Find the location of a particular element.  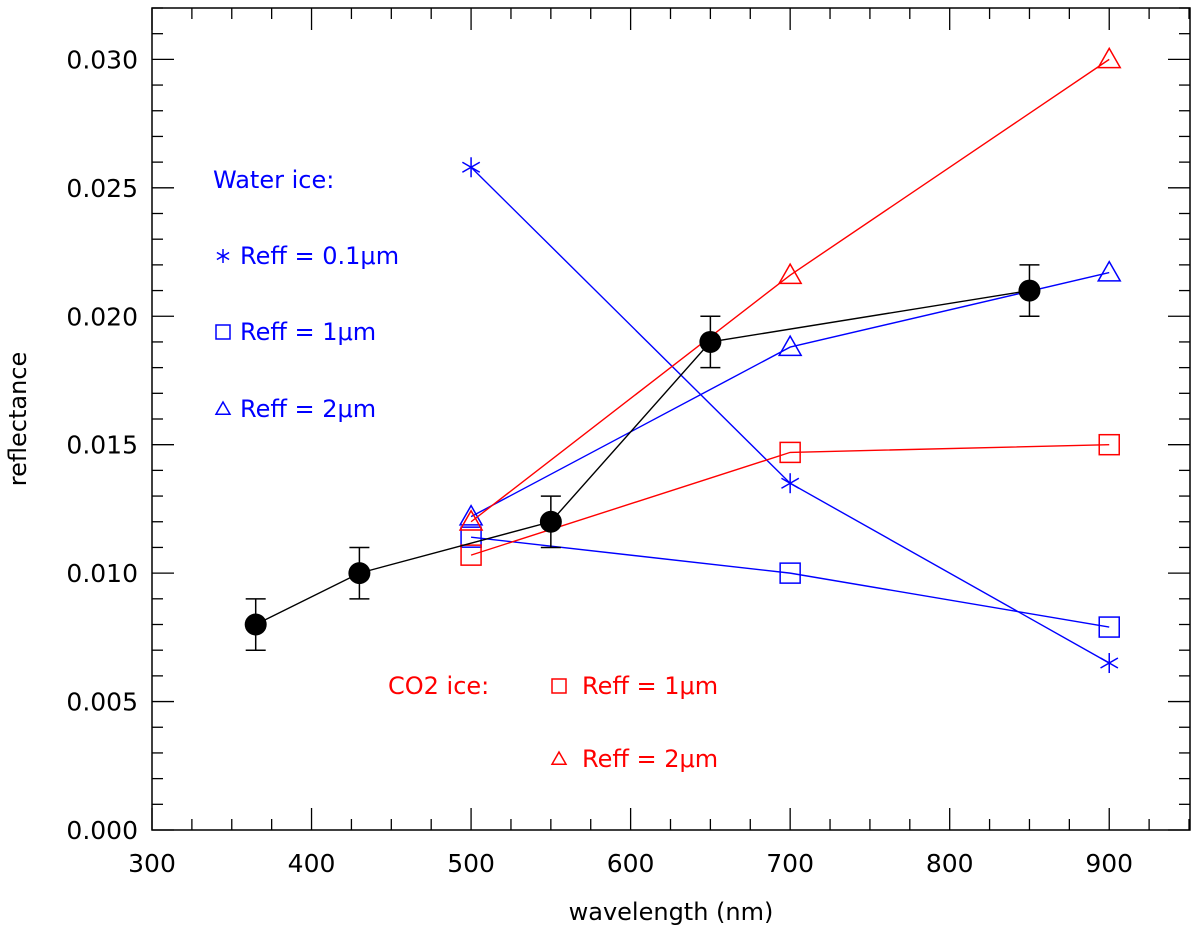

x-tick-label: 900 is located at coordinates (1109, 863).